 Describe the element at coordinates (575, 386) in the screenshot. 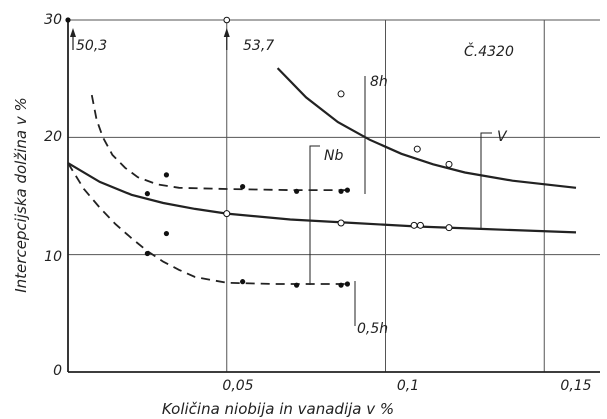

I see `x-tick-label: 0,15` at that location.